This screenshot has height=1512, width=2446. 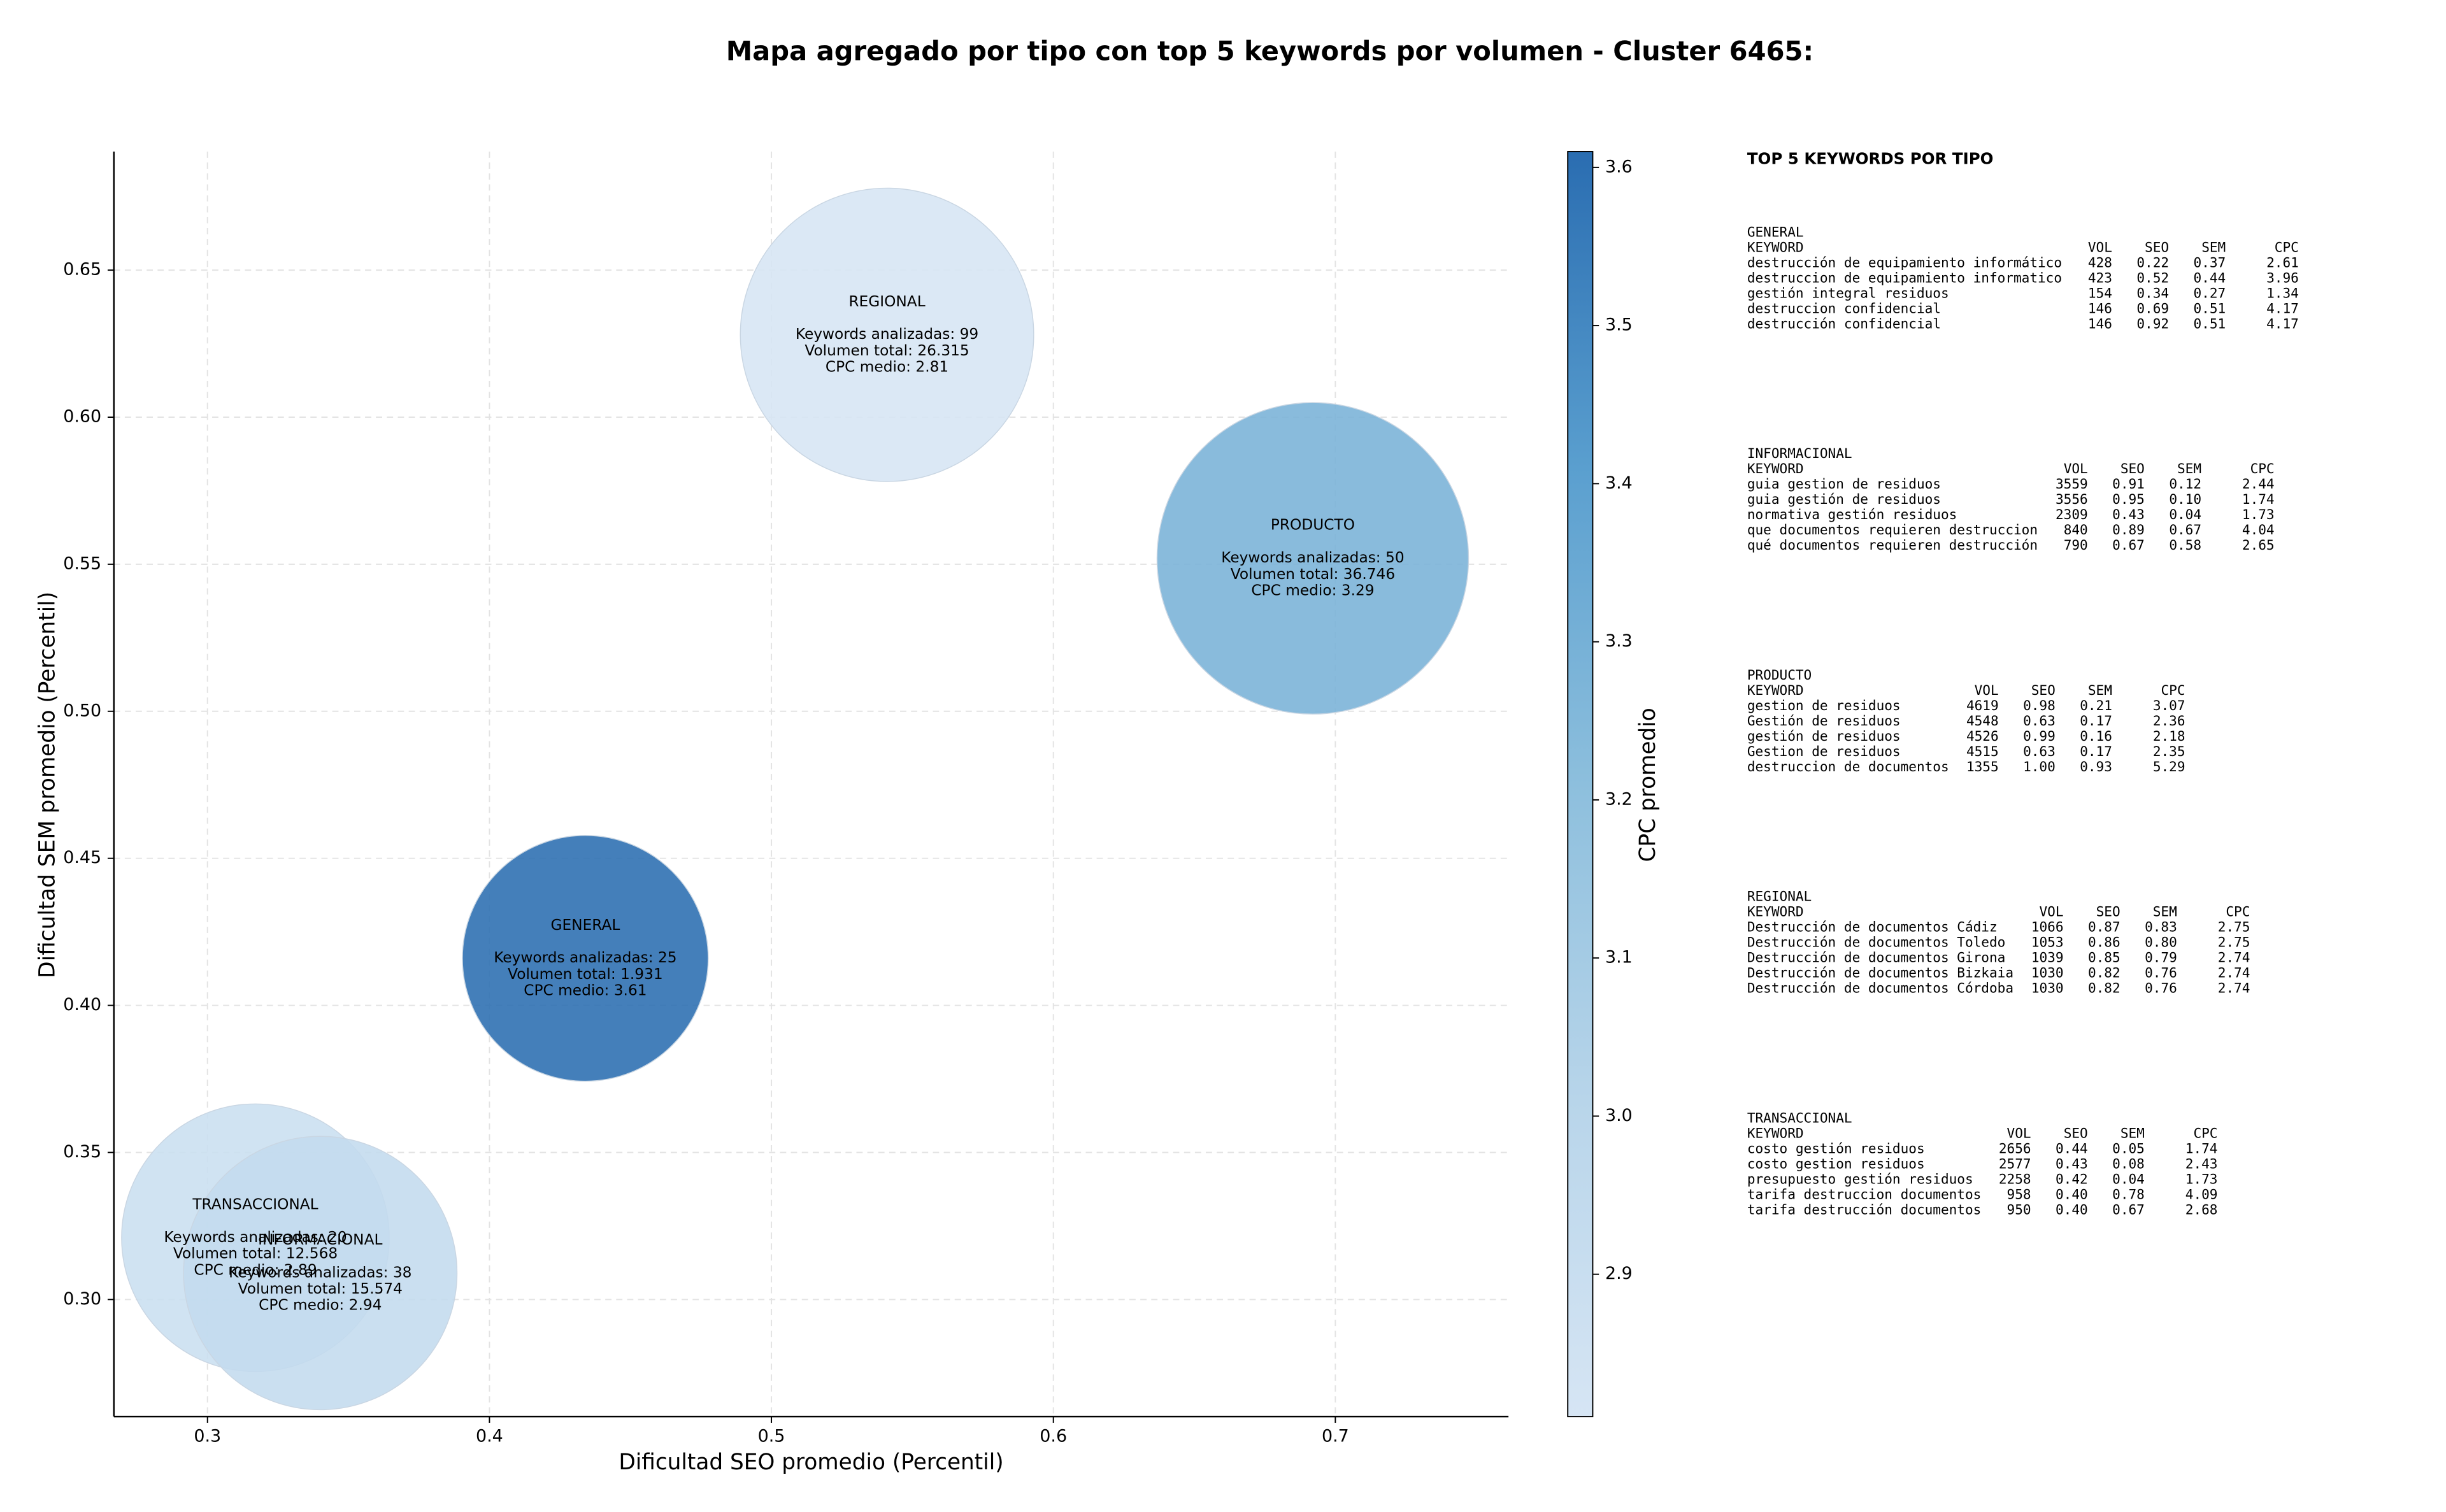 I want to click on table-cell: 0.04, so click(x=2128, y=1179).